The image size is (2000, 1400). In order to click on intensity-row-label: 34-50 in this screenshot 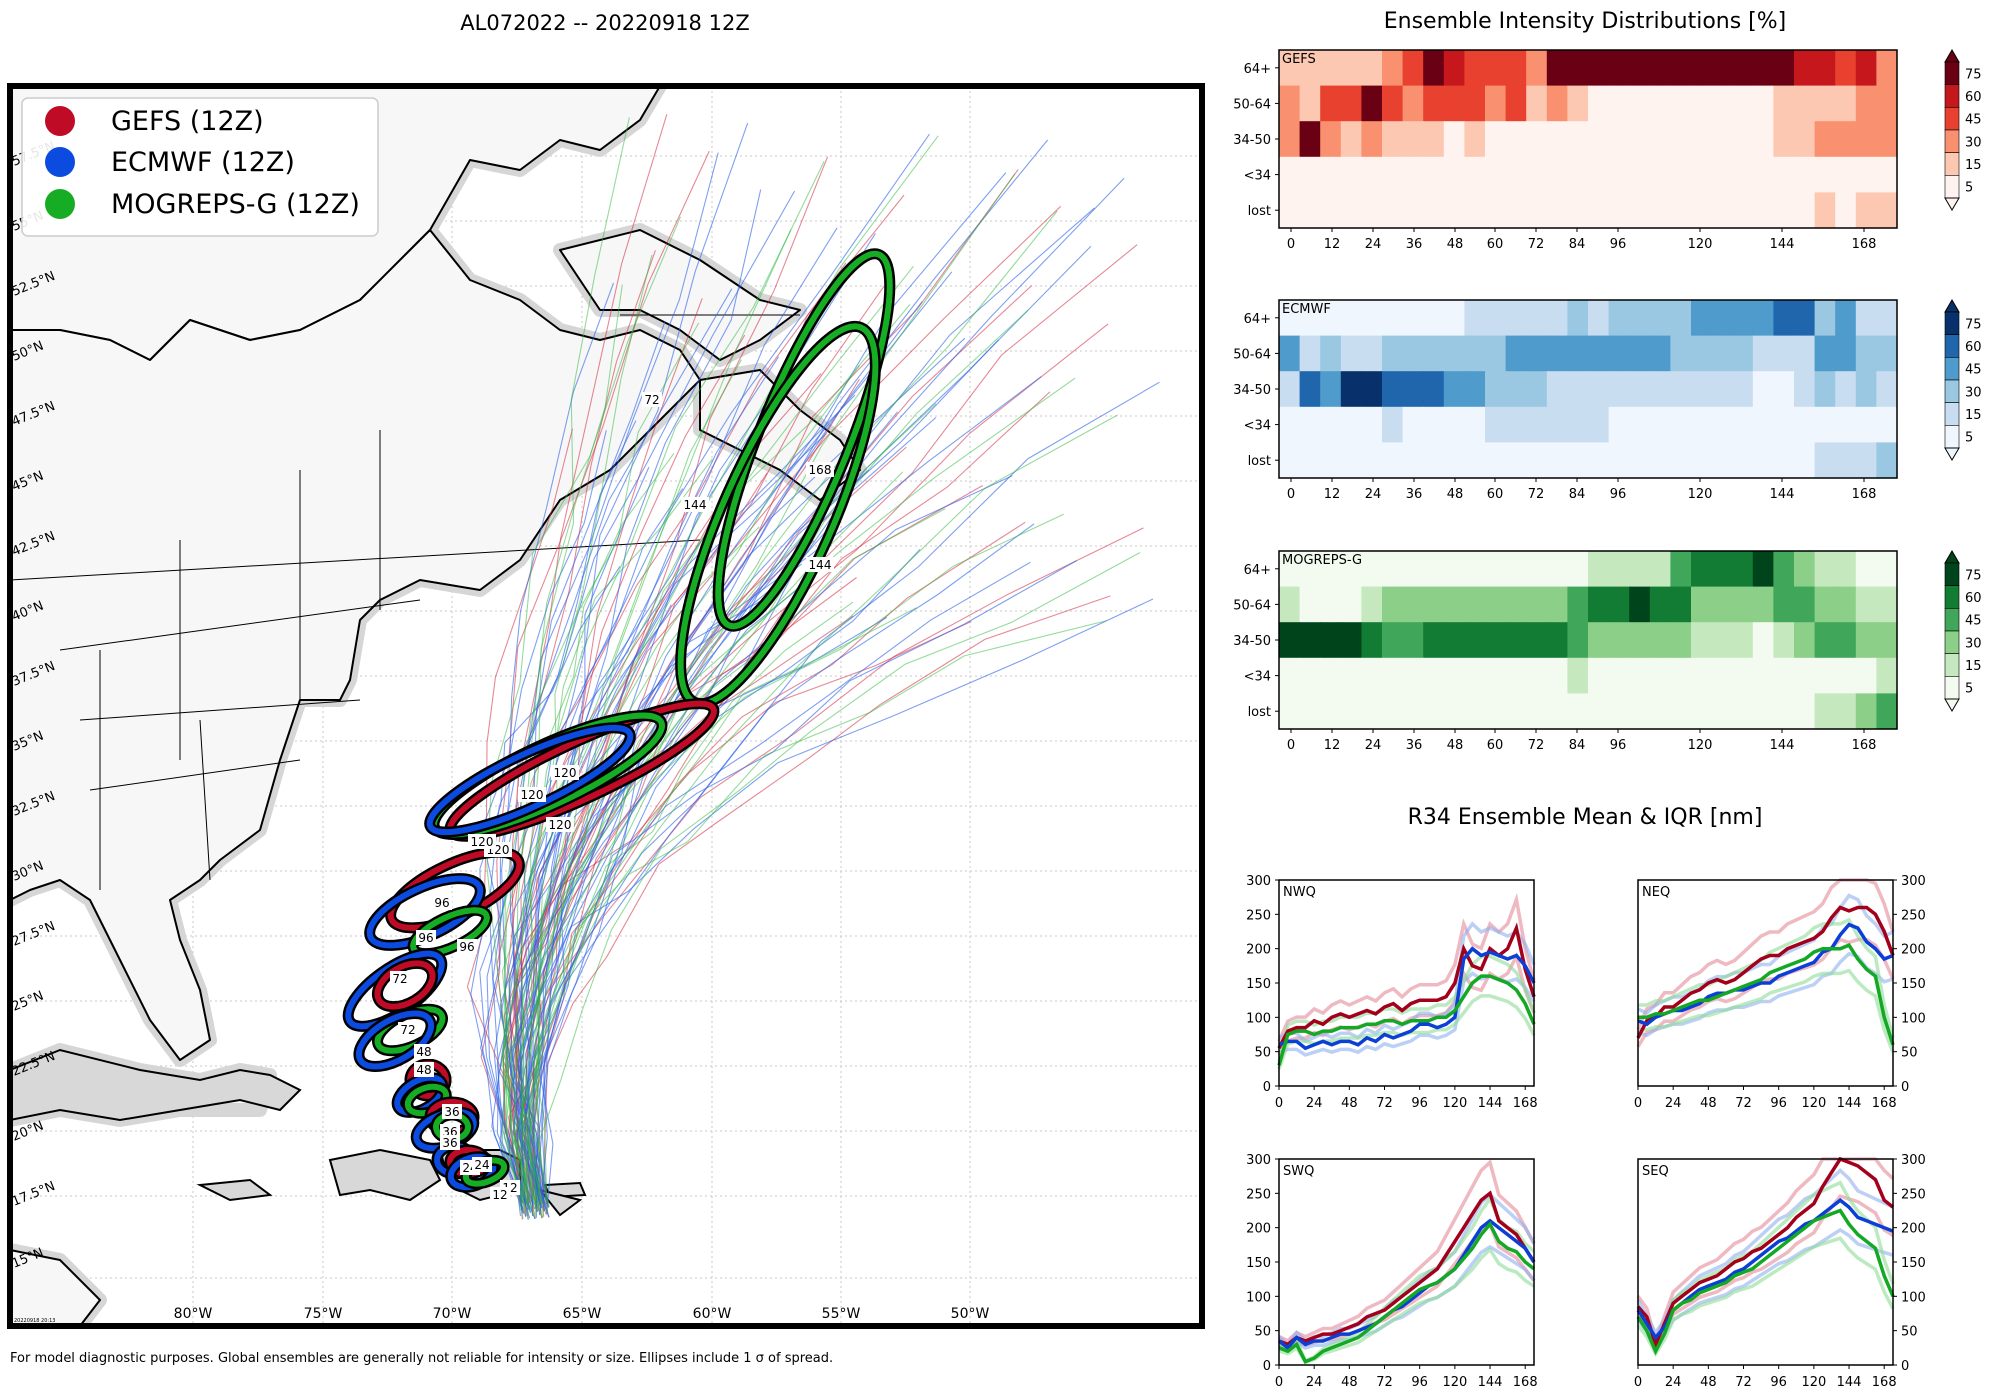, I will do `click(1252, 641)`.